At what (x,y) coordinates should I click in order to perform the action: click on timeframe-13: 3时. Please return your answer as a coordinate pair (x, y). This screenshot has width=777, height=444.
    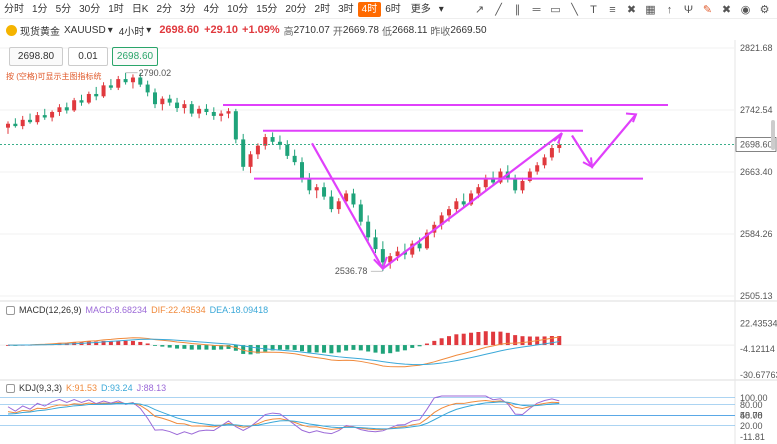
    Looking at the image, I should click on (346, 9).